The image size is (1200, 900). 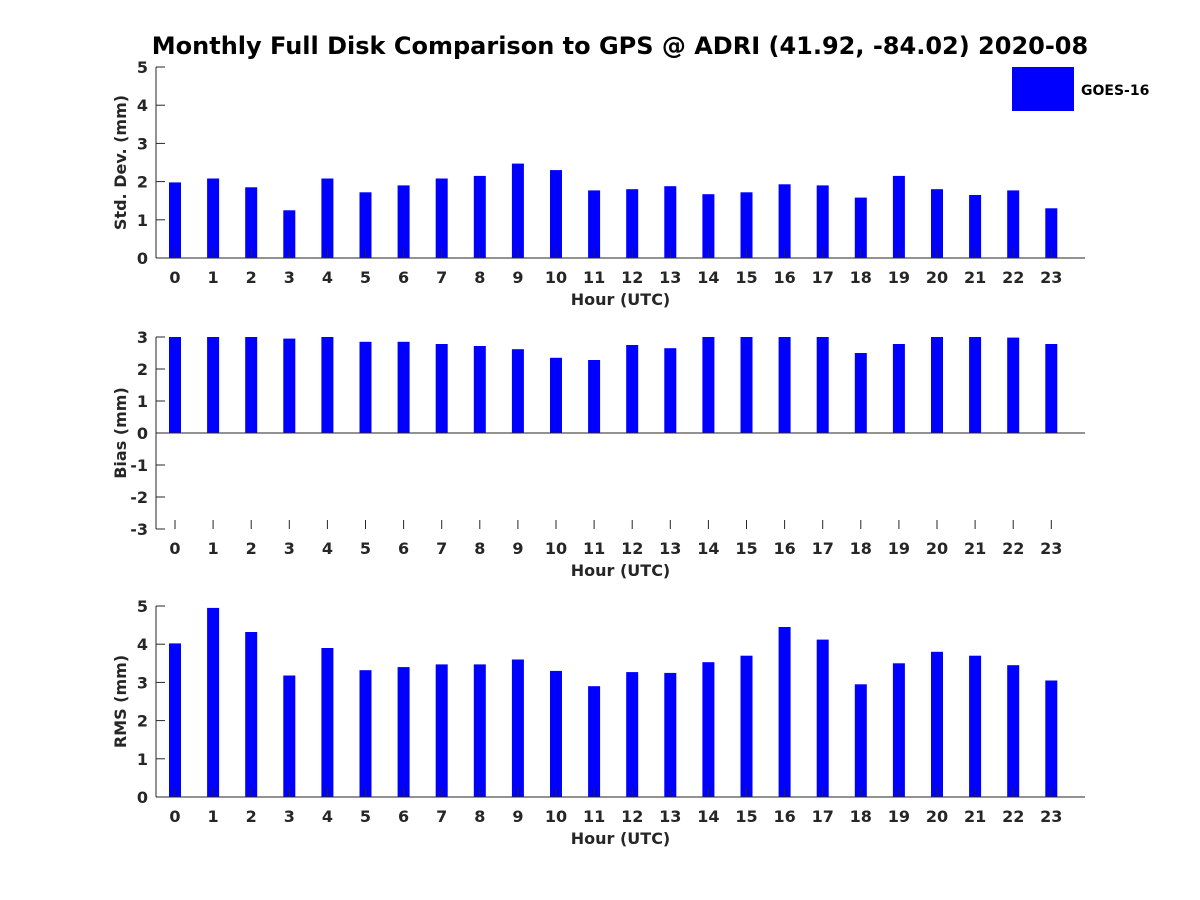 What do you see at coordinates (142, 67) in the screenshot?
I see `y-tick-label: 5` at bounding box center [142, 67].